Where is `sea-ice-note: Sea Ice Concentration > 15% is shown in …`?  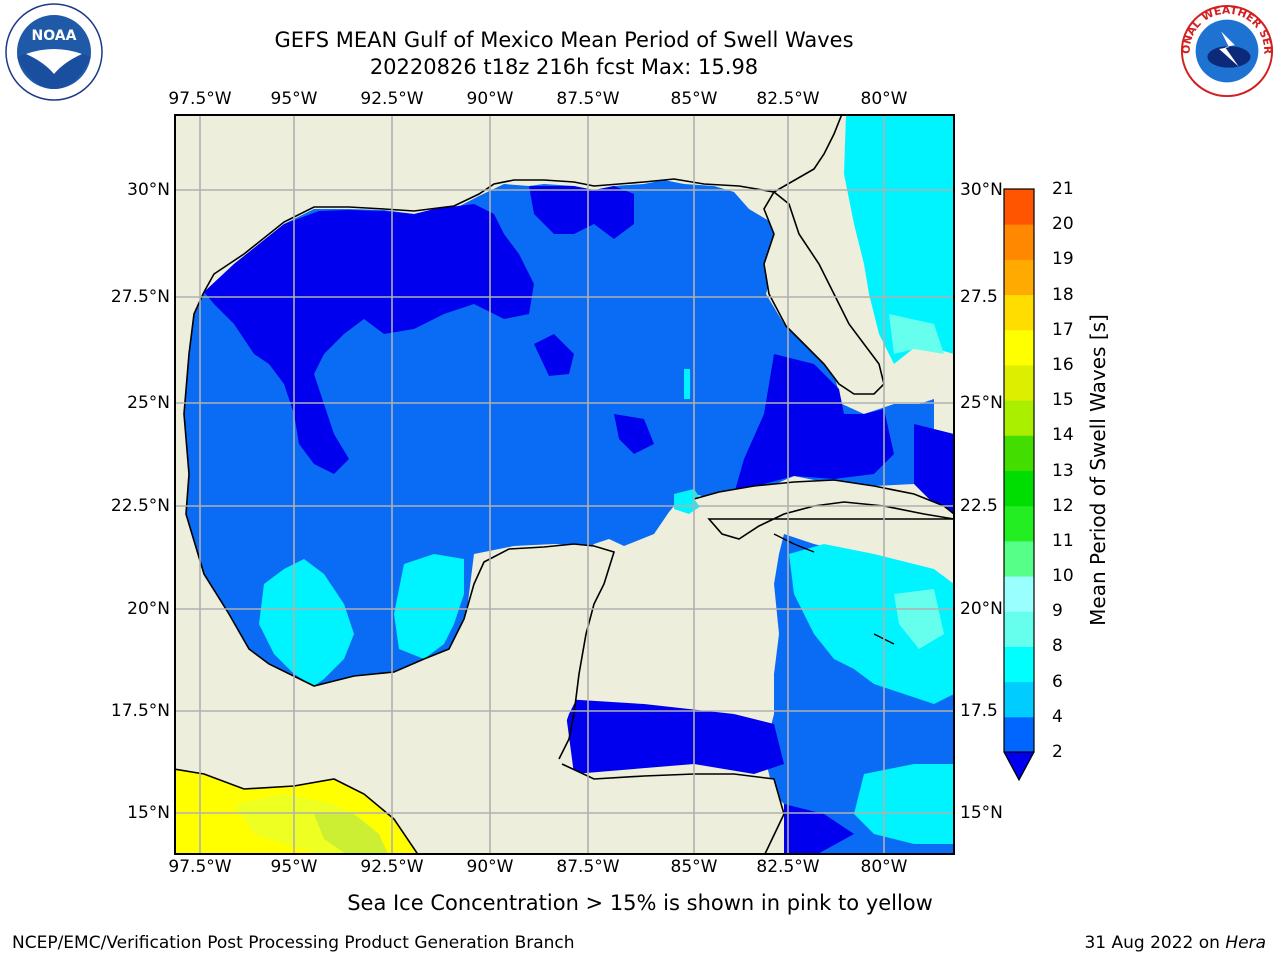
sea-ice-note: Sea Ice Concentration > 15% is shown in … is located at coordinates (640, 903).